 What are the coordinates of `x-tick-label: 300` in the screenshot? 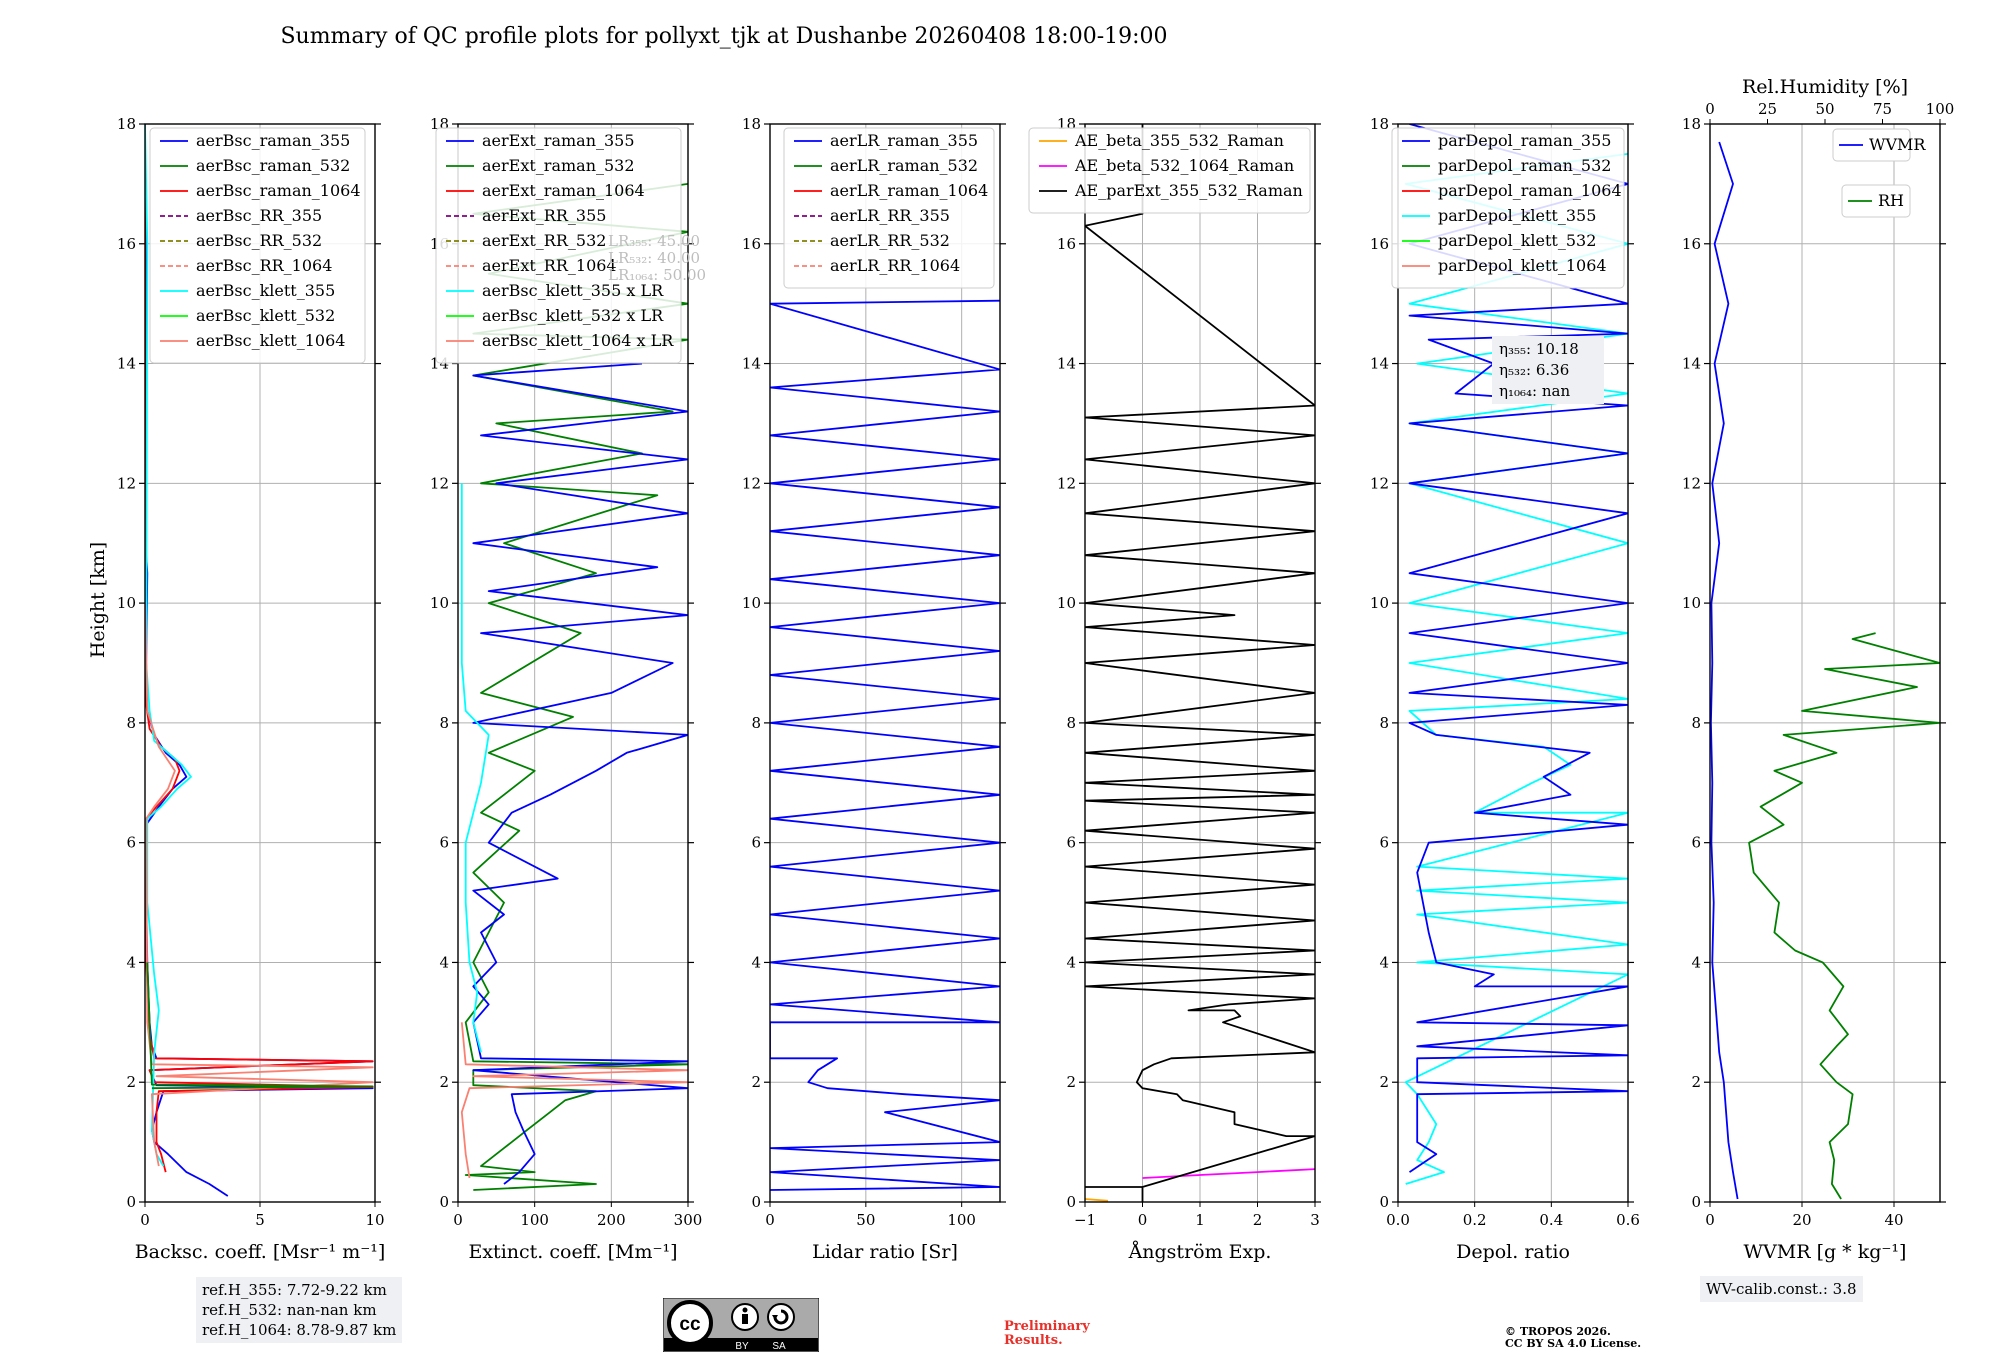 It's located at (688, 1220).